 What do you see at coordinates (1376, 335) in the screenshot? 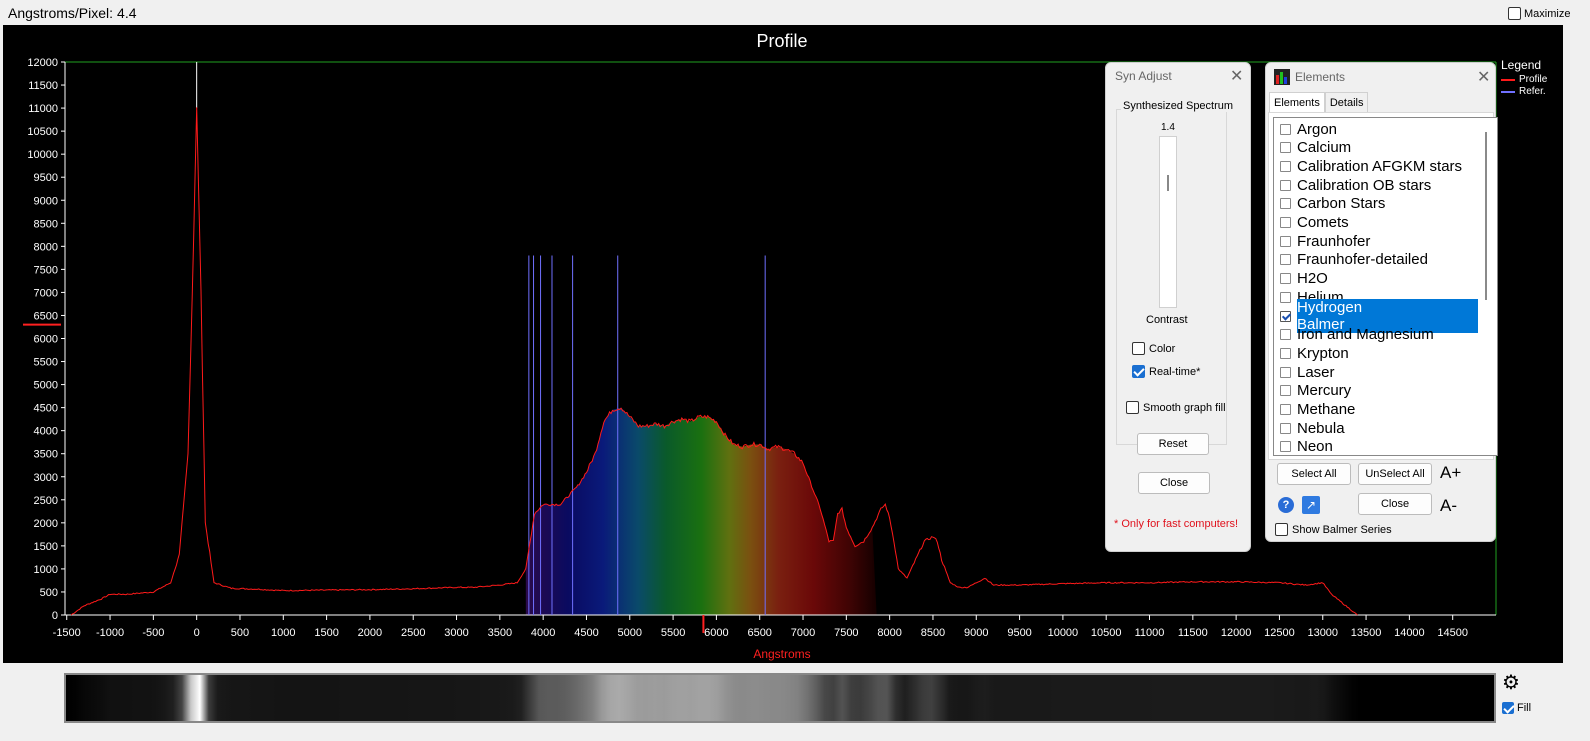
I see `list-item: Iron and Magnesium` at bounding box center [1376, 335].